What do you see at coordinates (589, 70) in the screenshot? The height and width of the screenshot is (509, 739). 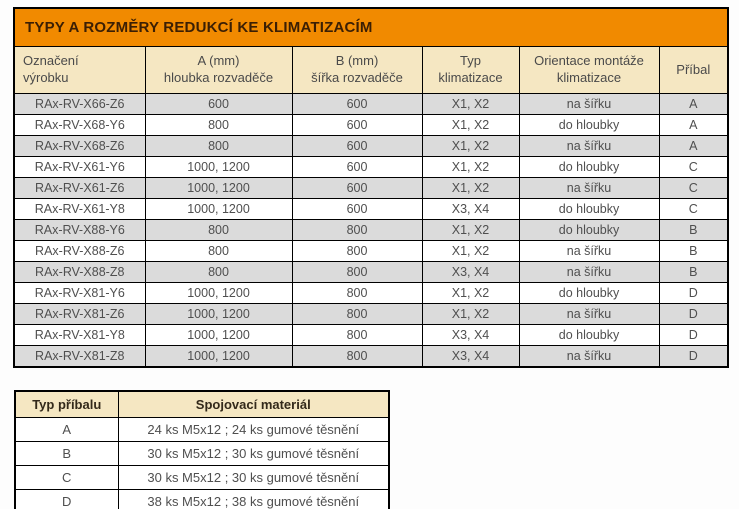 I see `column-header-mounting-orientation: Orientace montáže klimatizace` at bounding box center [589, 70].